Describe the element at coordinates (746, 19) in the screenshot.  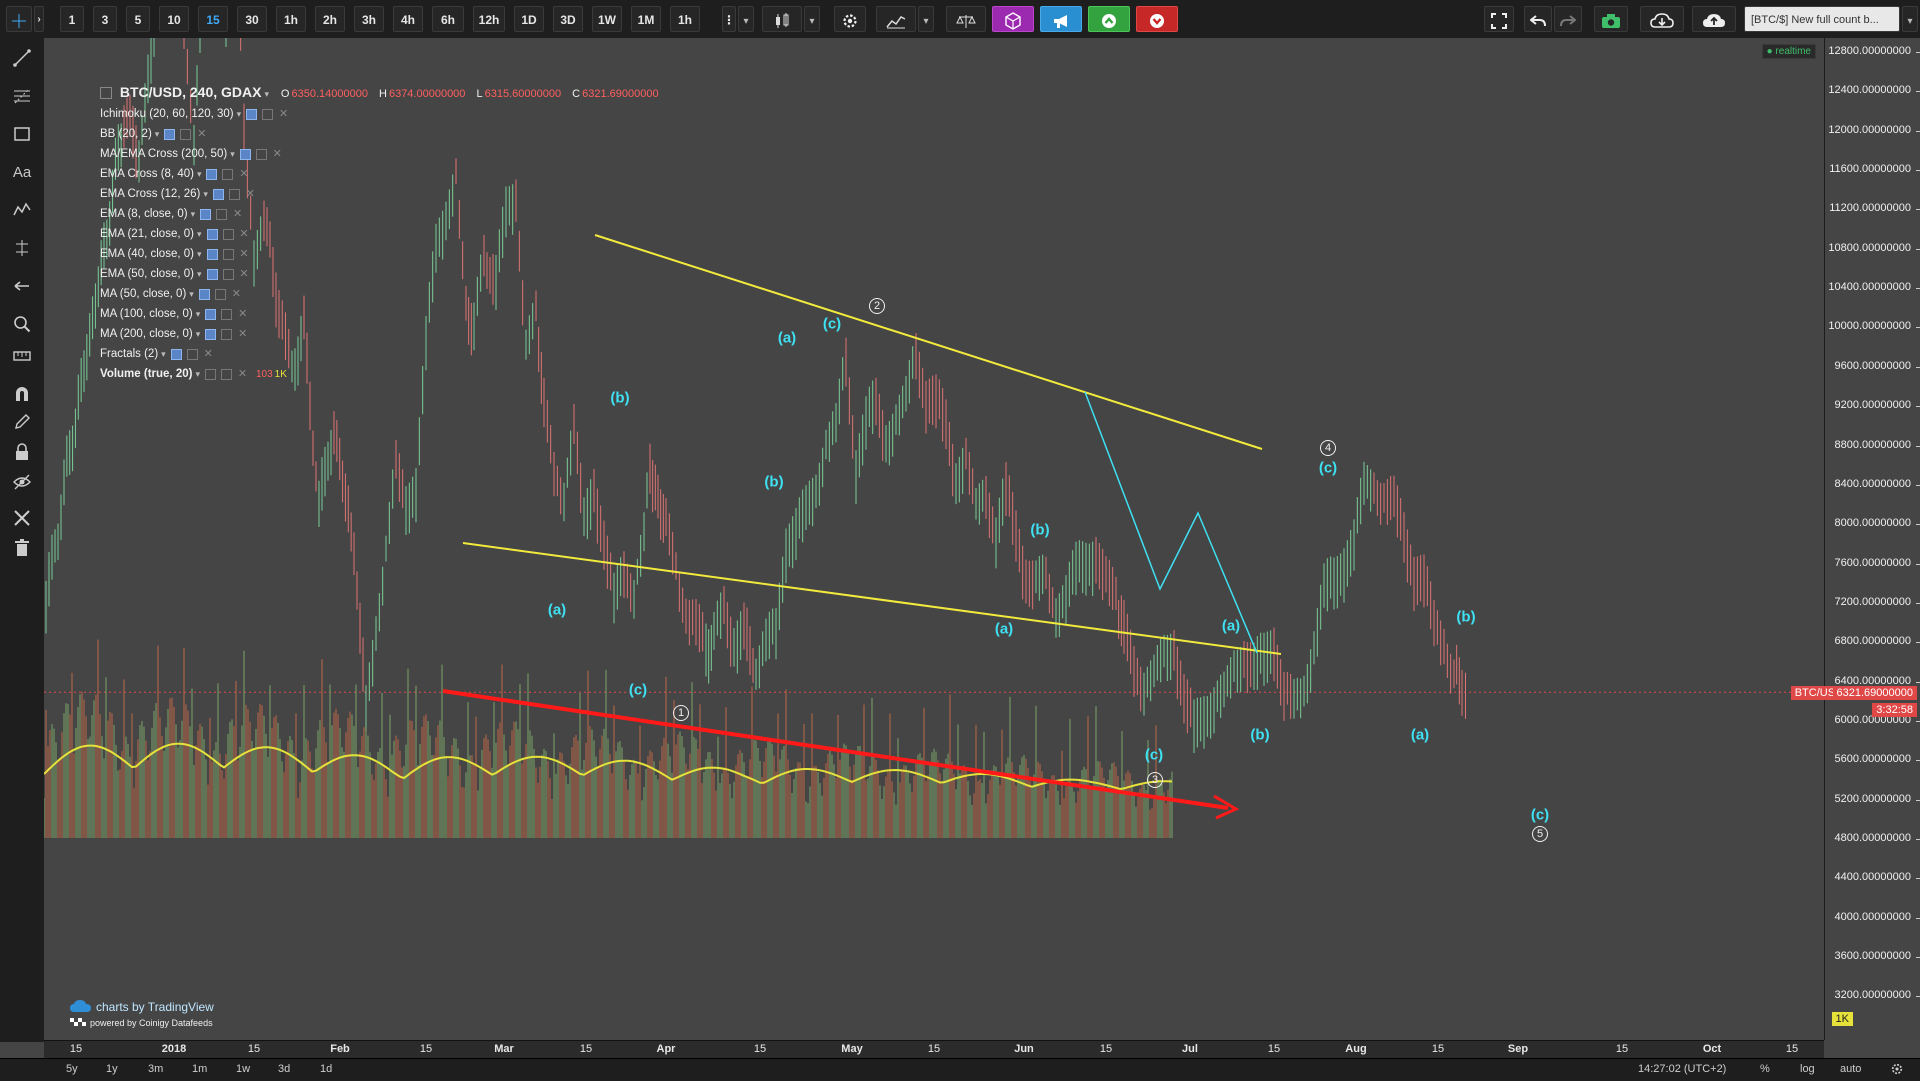
I see `interval-dropdown-button` at that location.